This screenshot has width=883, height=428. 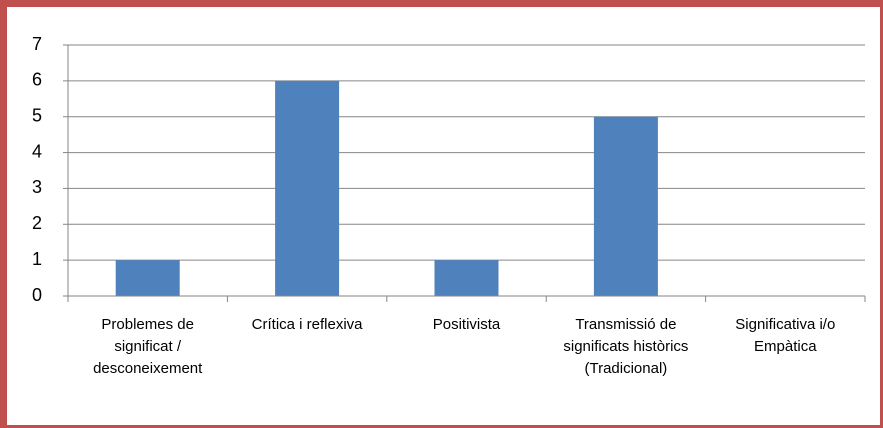 What do you see at coordinates (37, 151) in the screenshot?
I see `y-tick-label: 4` at bounding box center [37, 151].